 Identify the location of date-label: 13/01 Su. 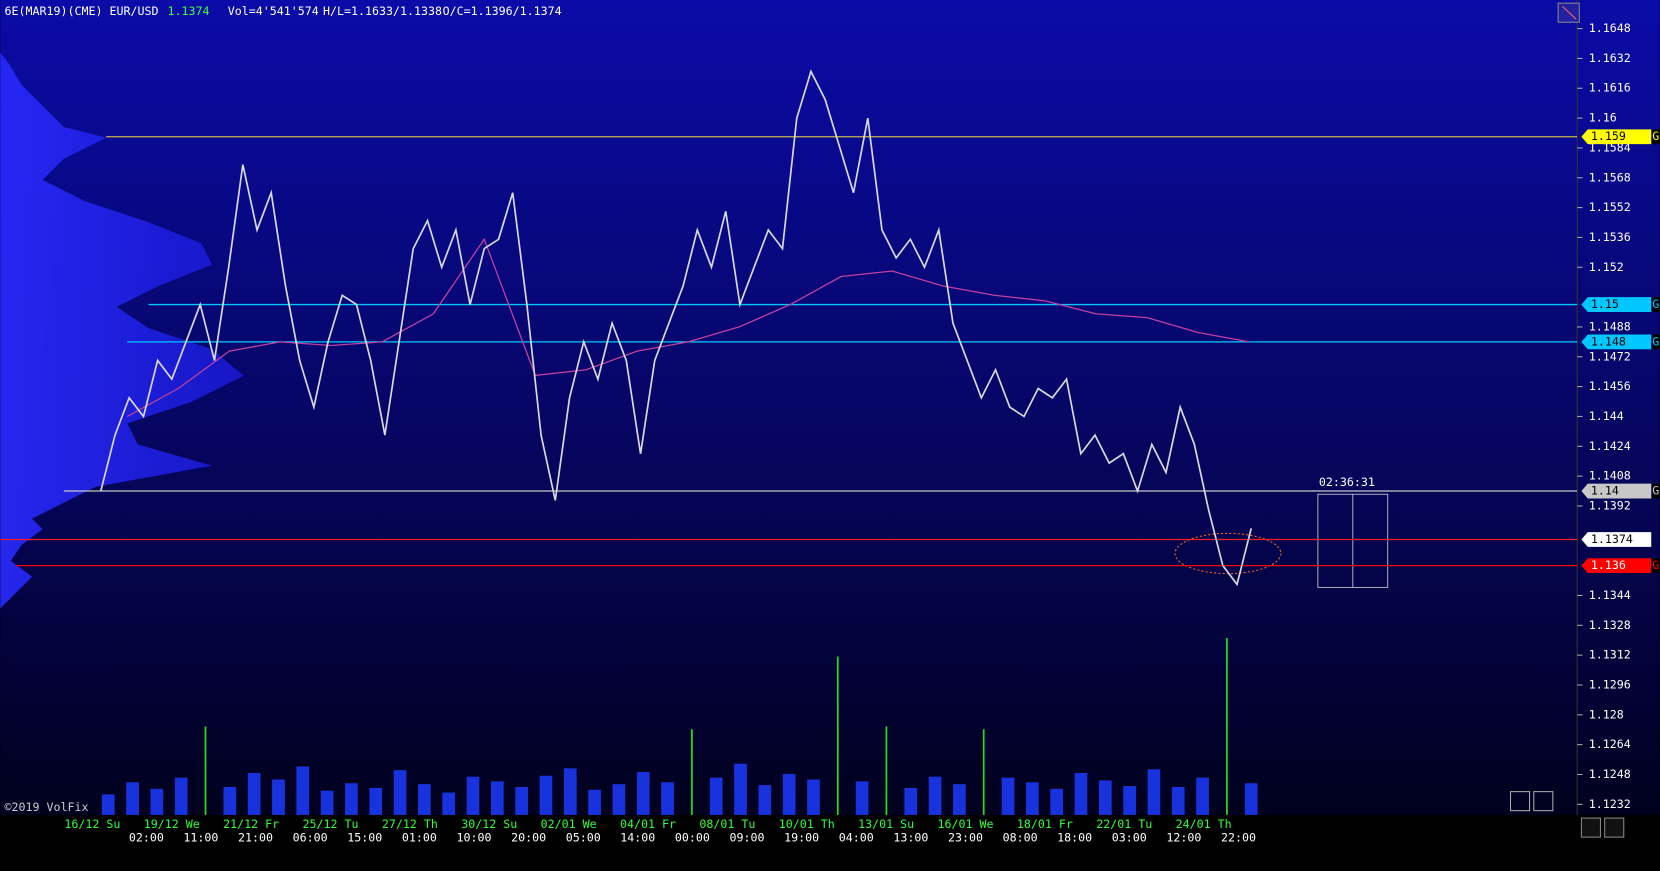
(886, 824).